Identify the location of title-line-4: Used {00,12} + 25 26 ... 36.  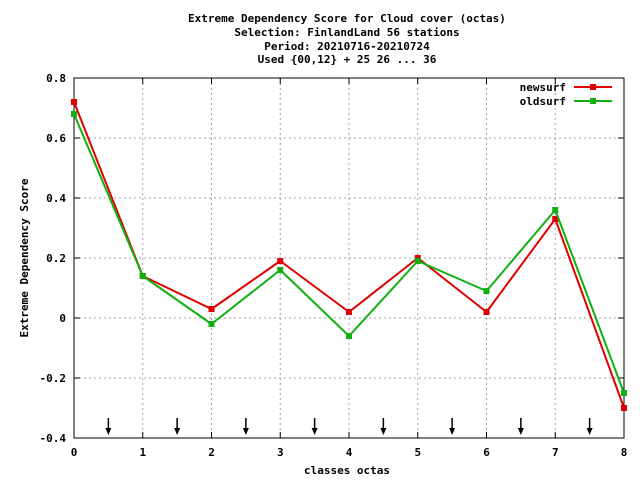
(347, 59).